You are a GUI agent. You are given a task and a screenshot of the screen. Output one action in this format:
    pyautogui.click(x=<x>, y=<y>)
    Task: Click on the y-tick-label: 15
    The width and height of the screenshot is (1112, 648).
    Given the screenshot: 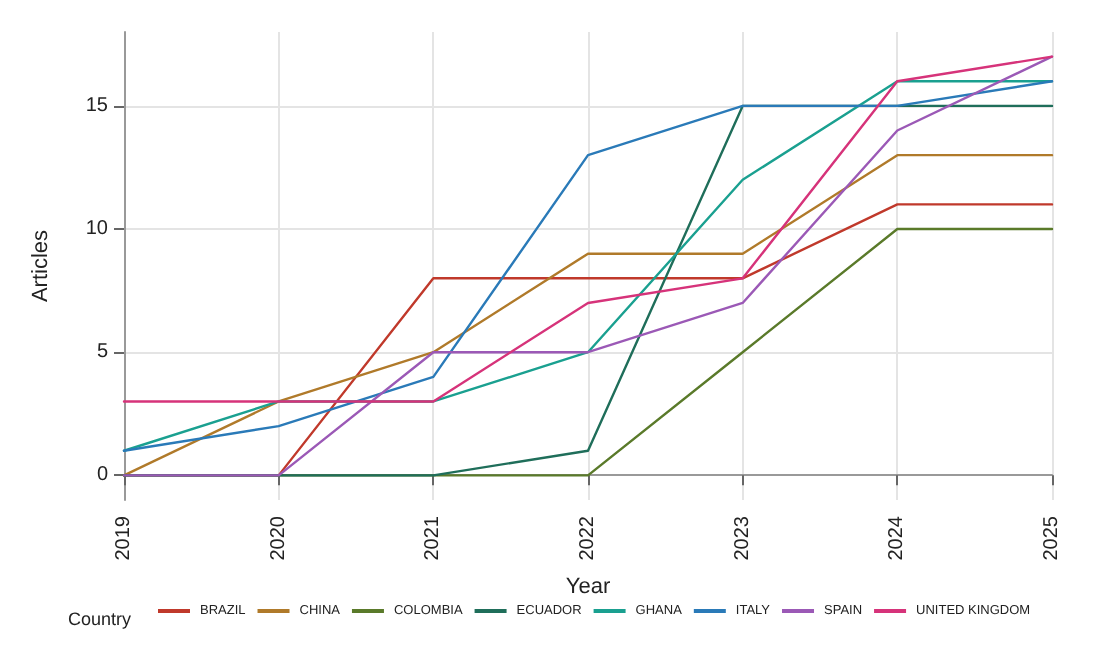 What is the action you would take?
    pyautogui.click(x=97, y=105)
    